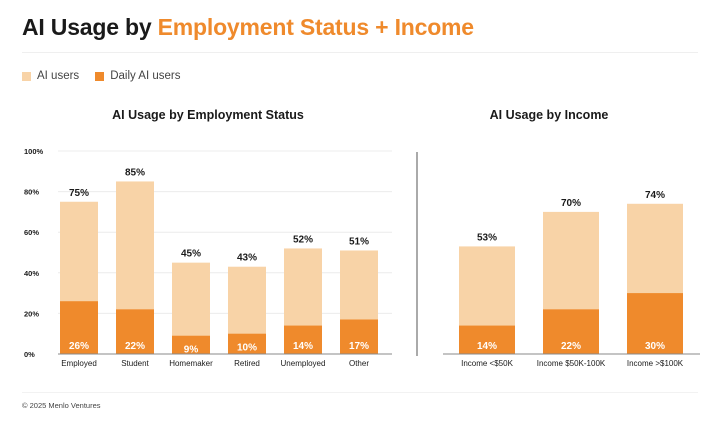  Describe the element at coordinates (26, 76) in the screenshot. I see `legend-swatch-ai-users` at that location.